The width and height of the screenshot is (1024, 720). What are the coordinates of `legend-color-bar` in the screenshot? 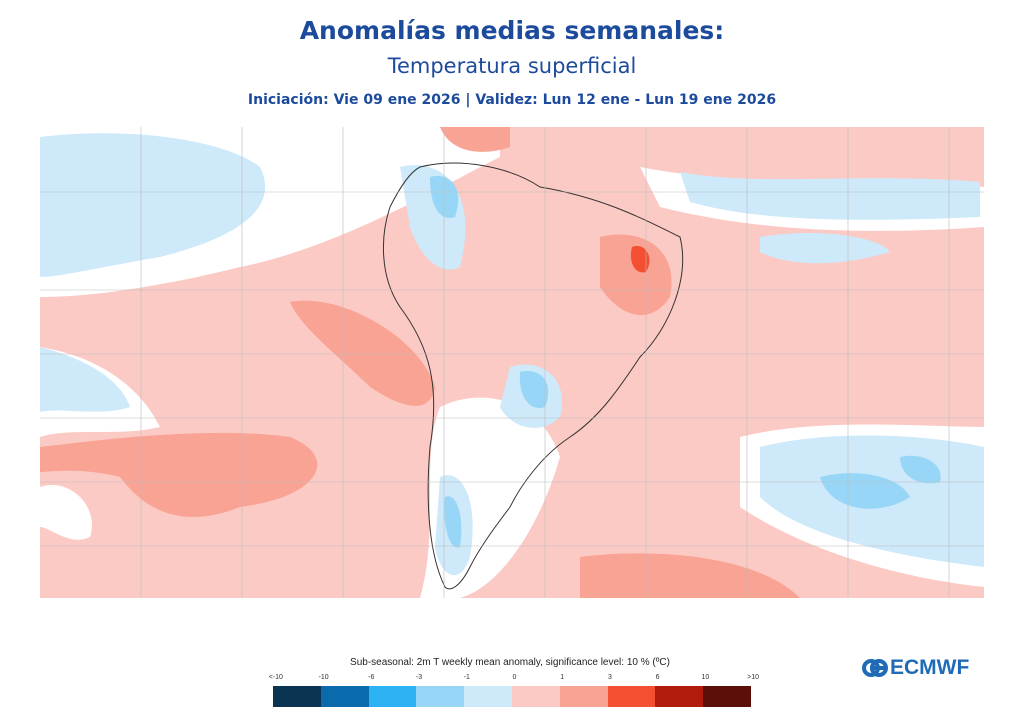 It's located at (512, 696).